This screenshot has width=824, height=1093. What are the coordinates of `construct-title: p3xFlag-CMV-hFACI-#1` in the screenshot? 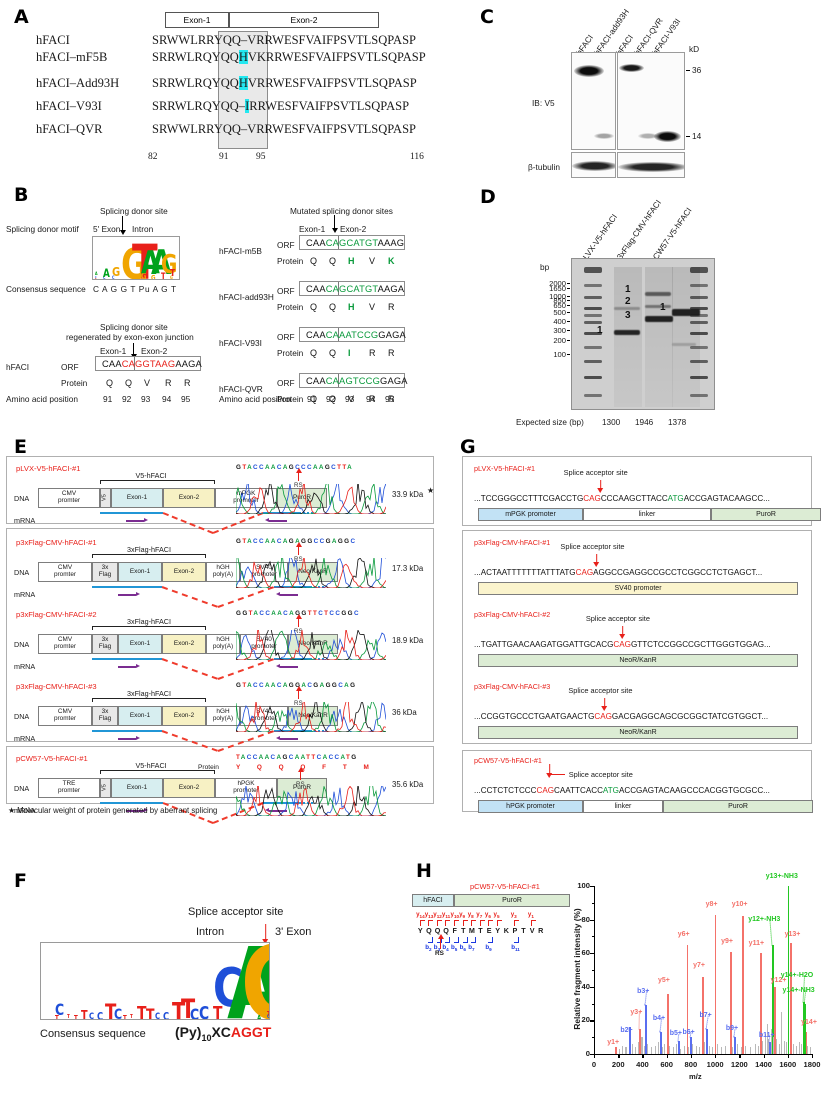 It's located at (56, 542).